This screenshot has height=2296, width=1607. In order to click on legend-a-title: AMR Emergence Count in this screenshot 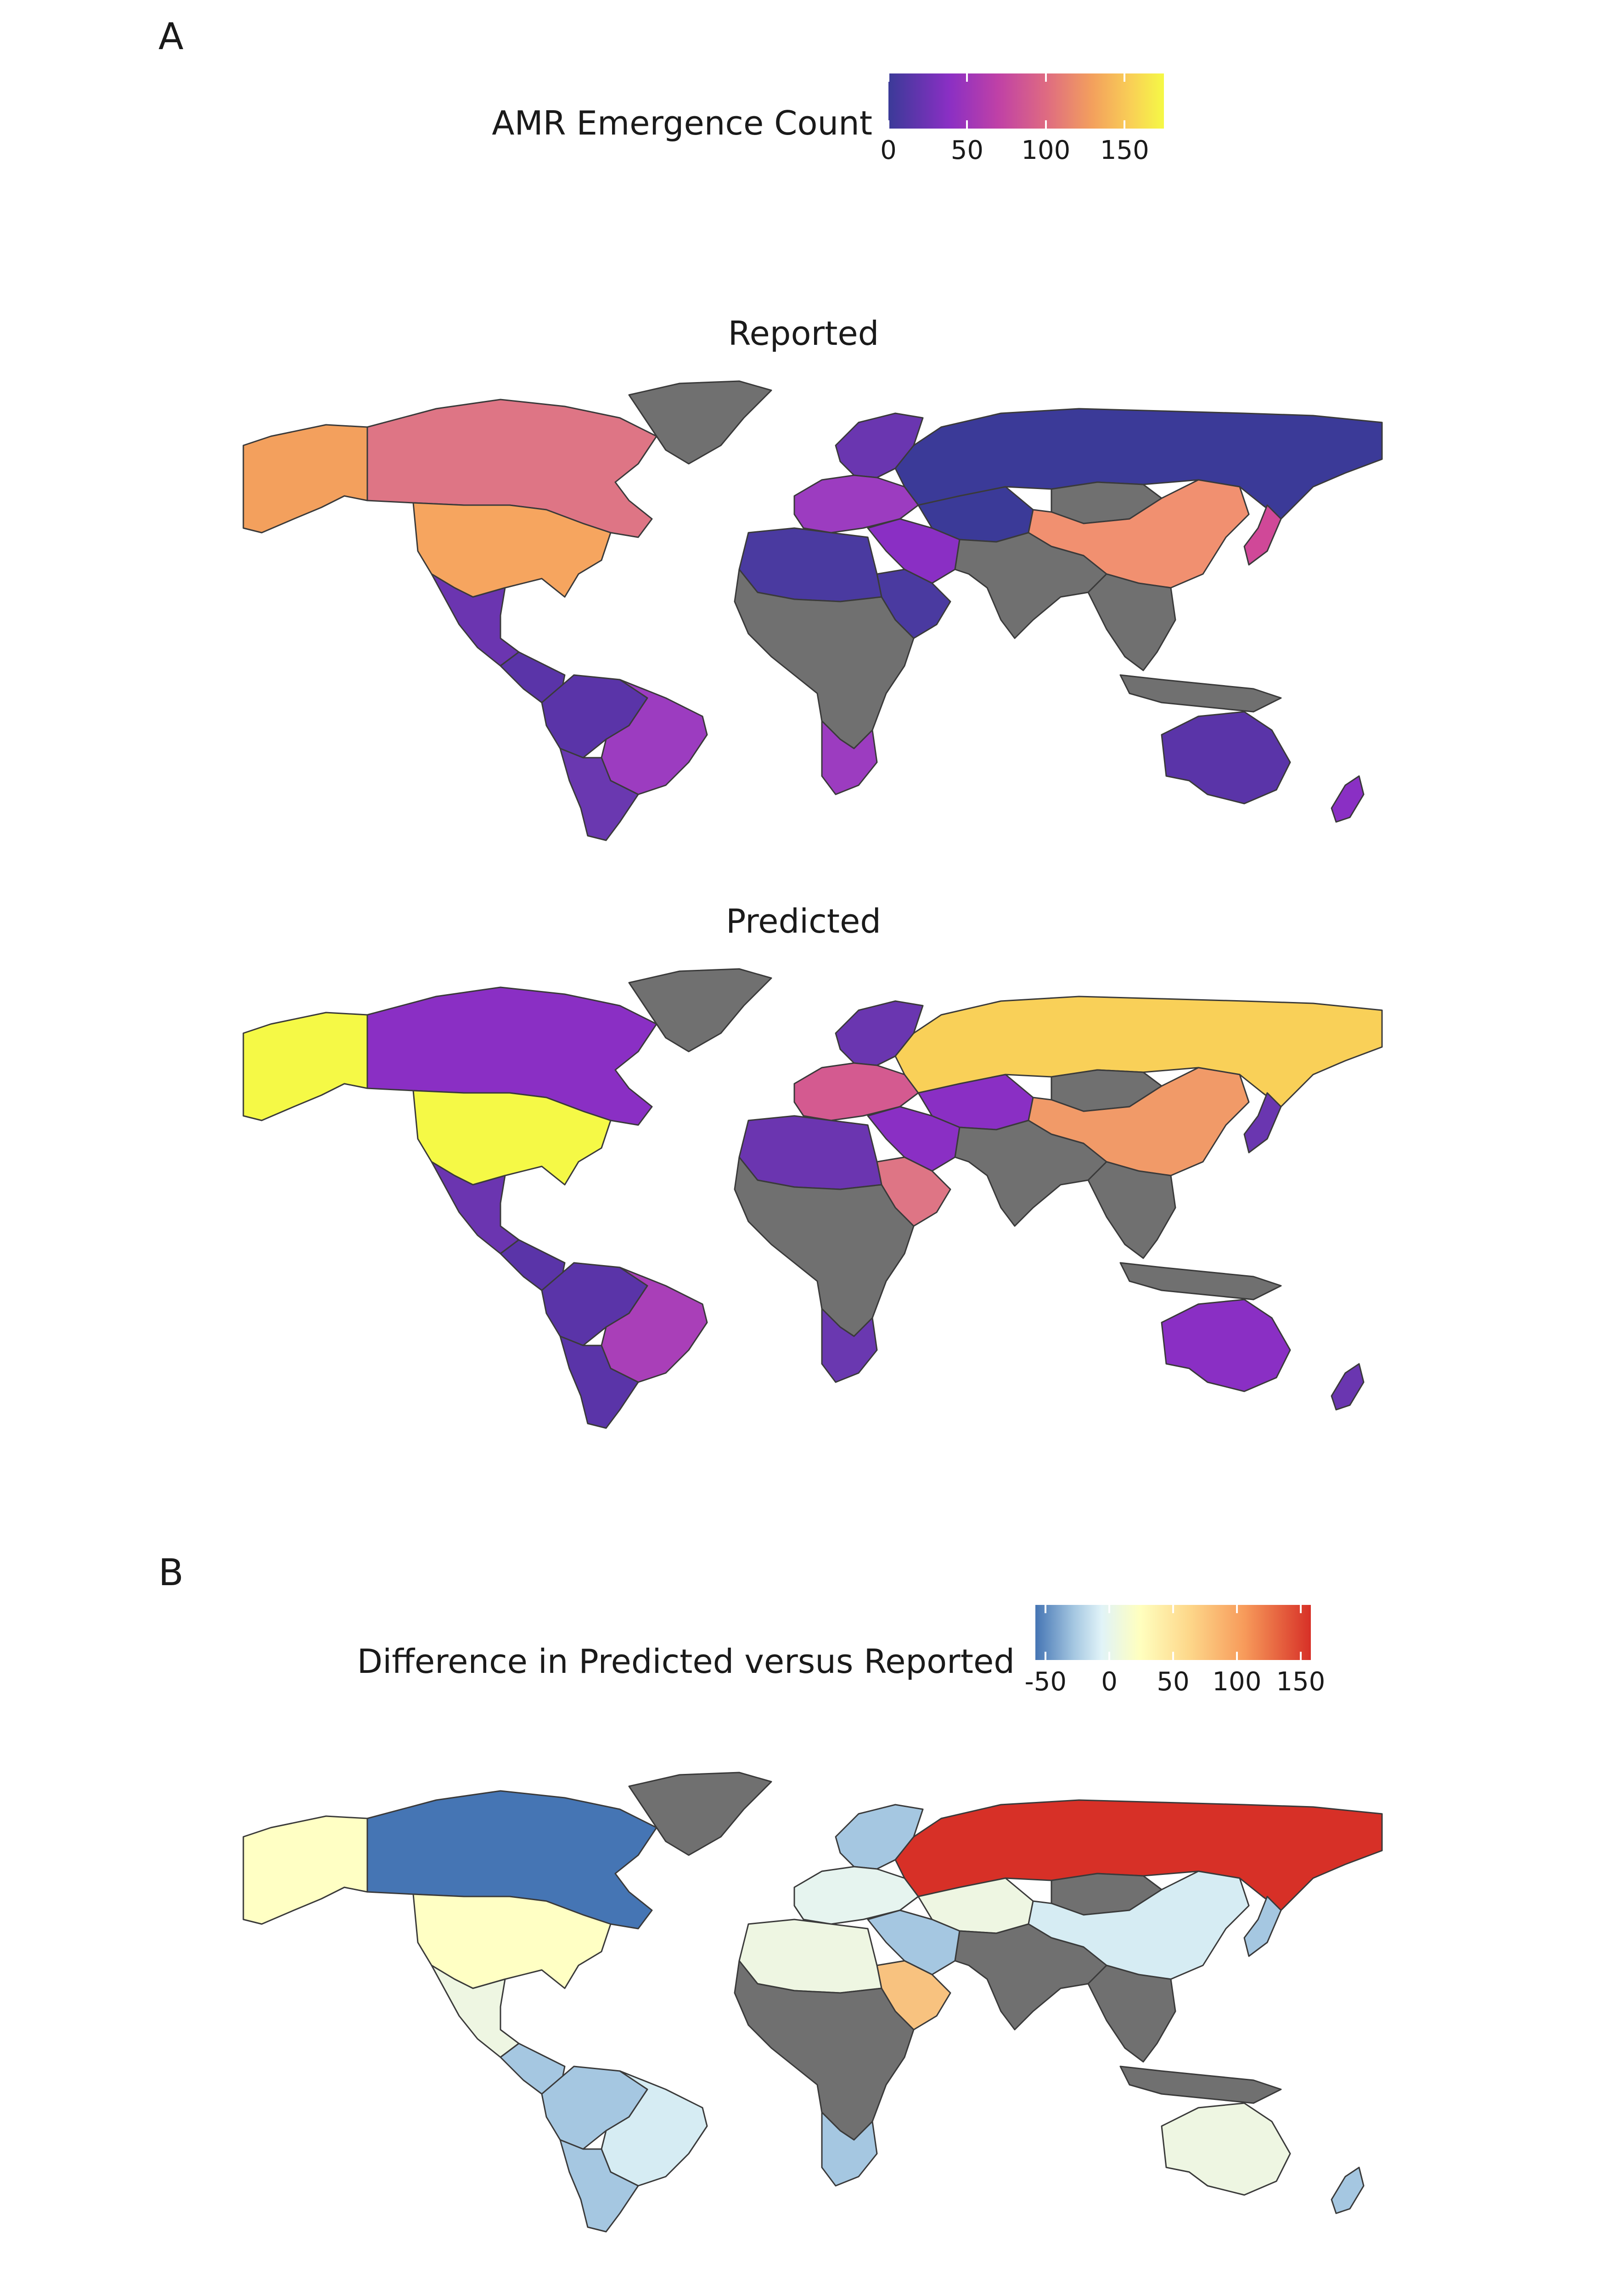, I will do `click(682, 123)`.